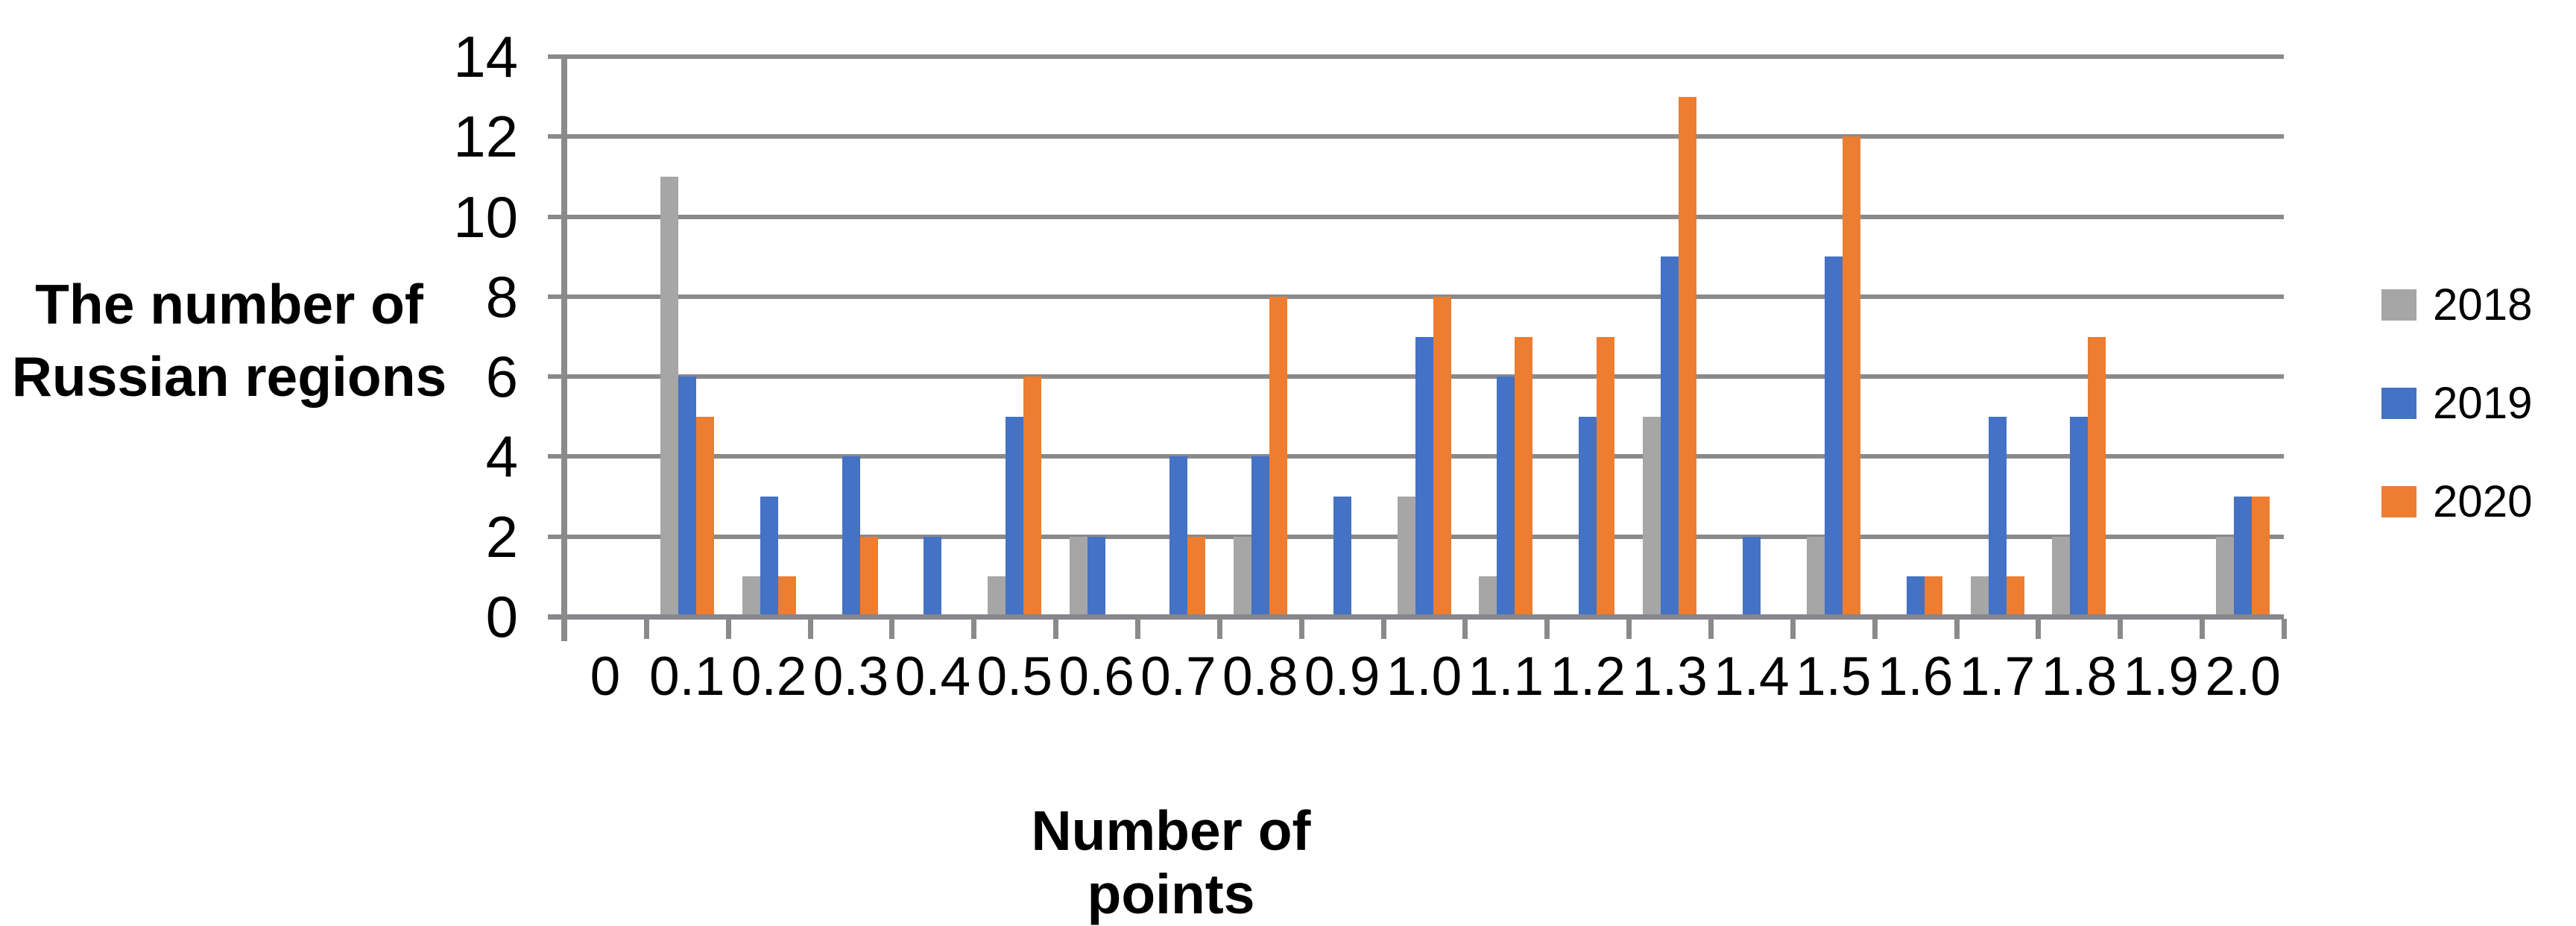  I want to click on bar-2020-0.5, so click(1032, 497).